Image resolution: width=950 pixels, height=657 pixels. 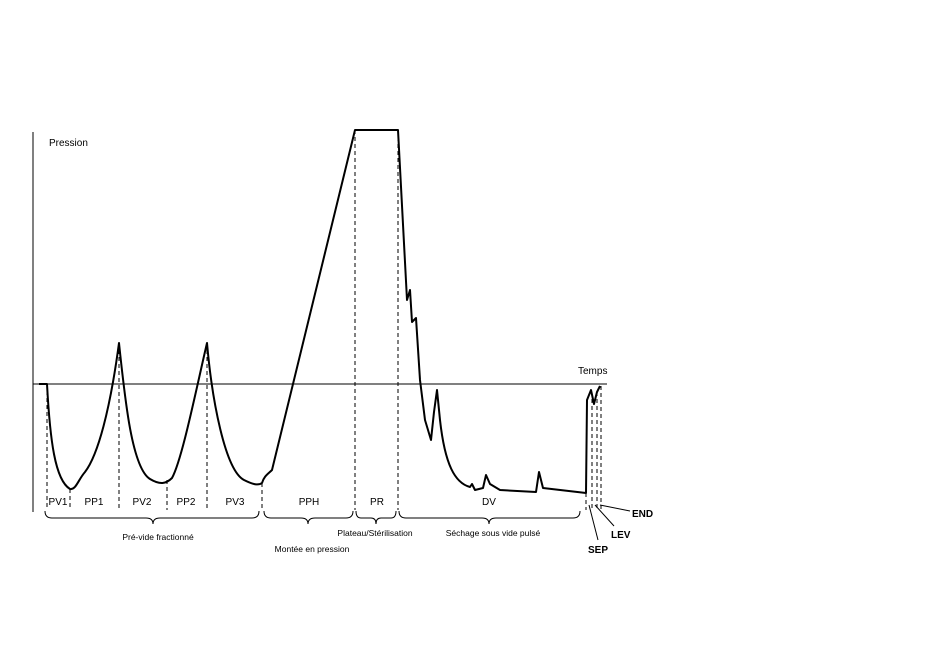 What do you see at coordinates (493, 533) in the screenshot?
I see `group-label-sechage: Séchage sous vide pulsé` at bounding box center [493, 533].